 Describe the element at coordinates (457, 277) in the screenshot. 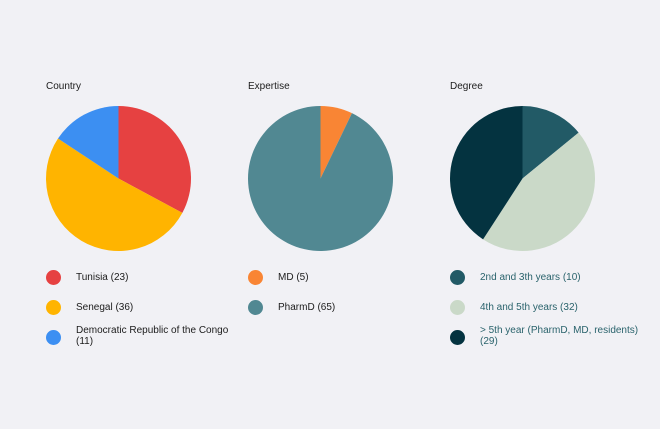

I see `legend-swatch-2nd-and-3th-years` at that location.